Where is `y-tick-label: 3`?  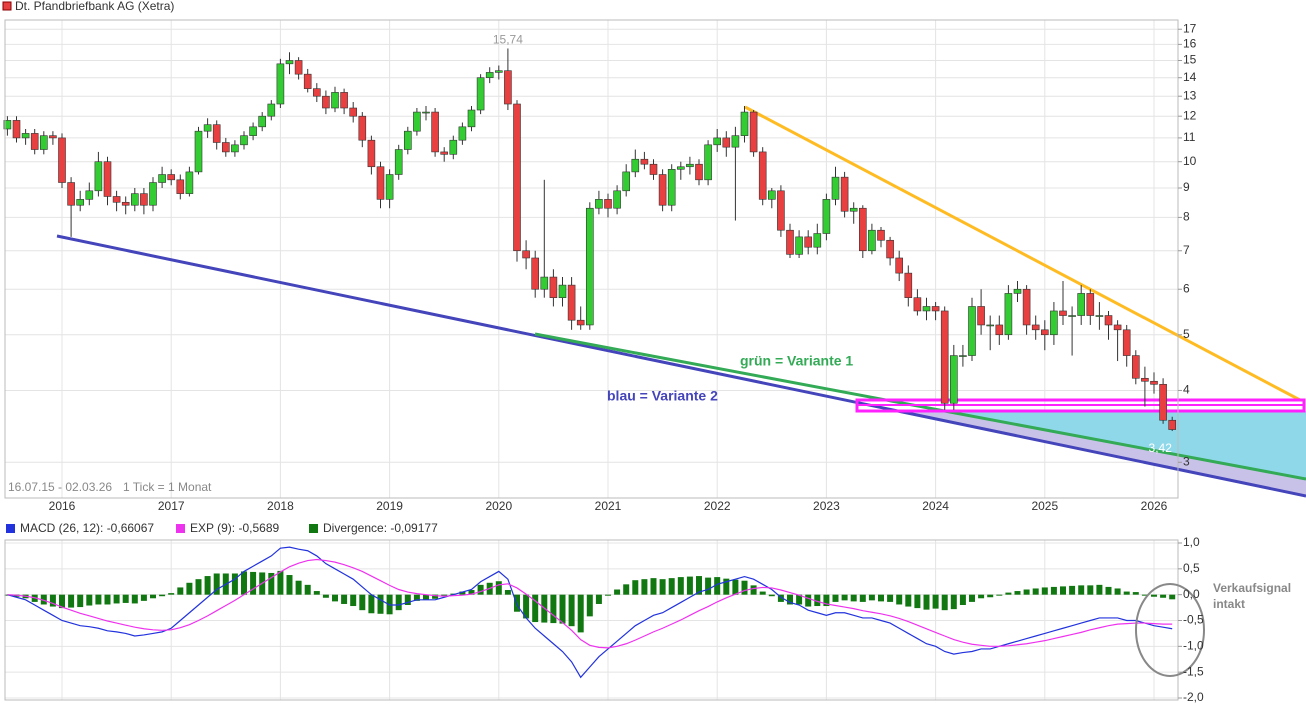 y-tick-label: 3 is located at coordinates (1186, 461).